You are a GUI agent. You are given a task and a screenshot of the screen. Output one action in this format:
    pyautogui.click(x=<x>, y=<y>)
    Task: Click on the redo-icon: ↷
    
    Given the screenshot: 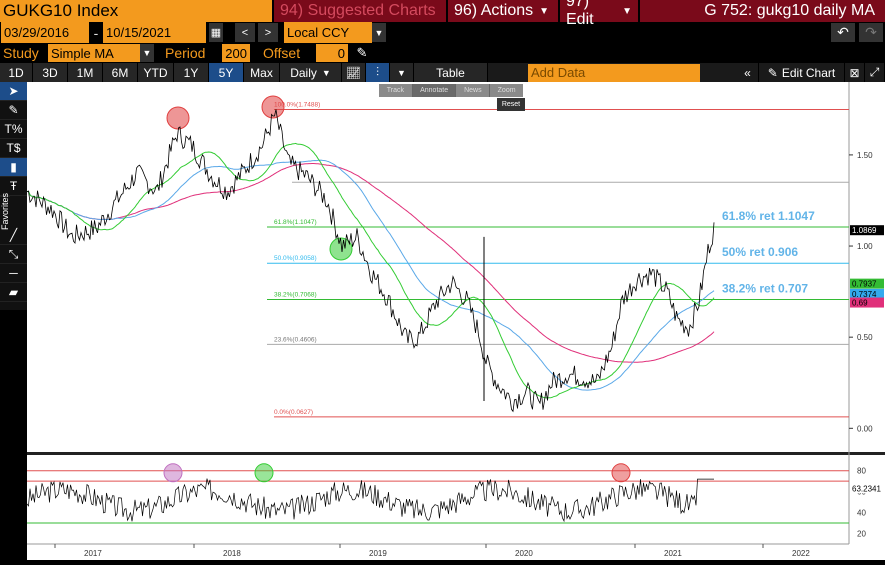 What is the action you would take?
    pyautogui.click(x=871, y=32)
    